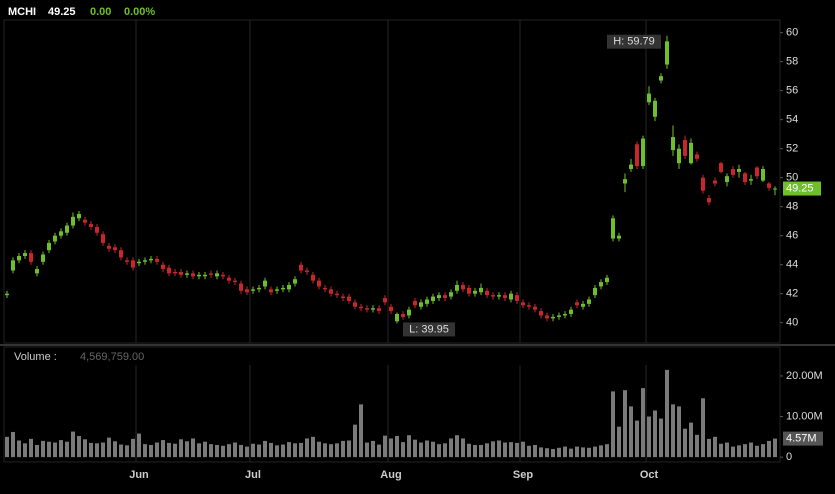 The height and width of the screenshot is (494, 835). I want to click on y-tick-label: 48, so click(792, 207).